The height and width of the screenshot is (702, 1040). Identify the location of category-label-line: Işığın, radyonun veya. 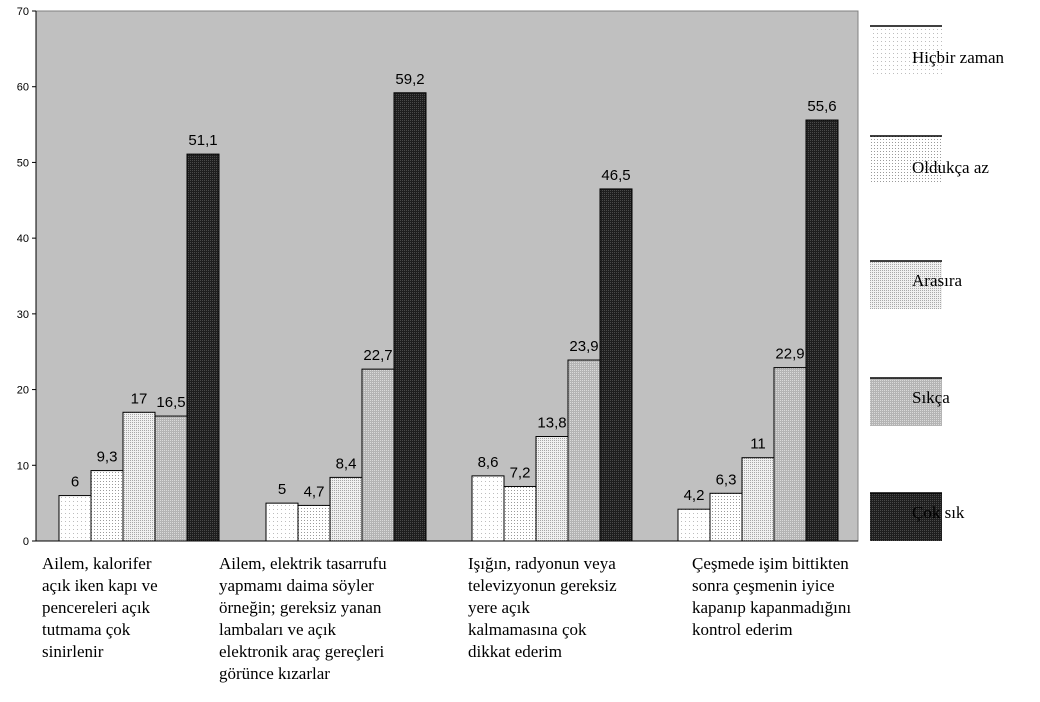
(542, 563).